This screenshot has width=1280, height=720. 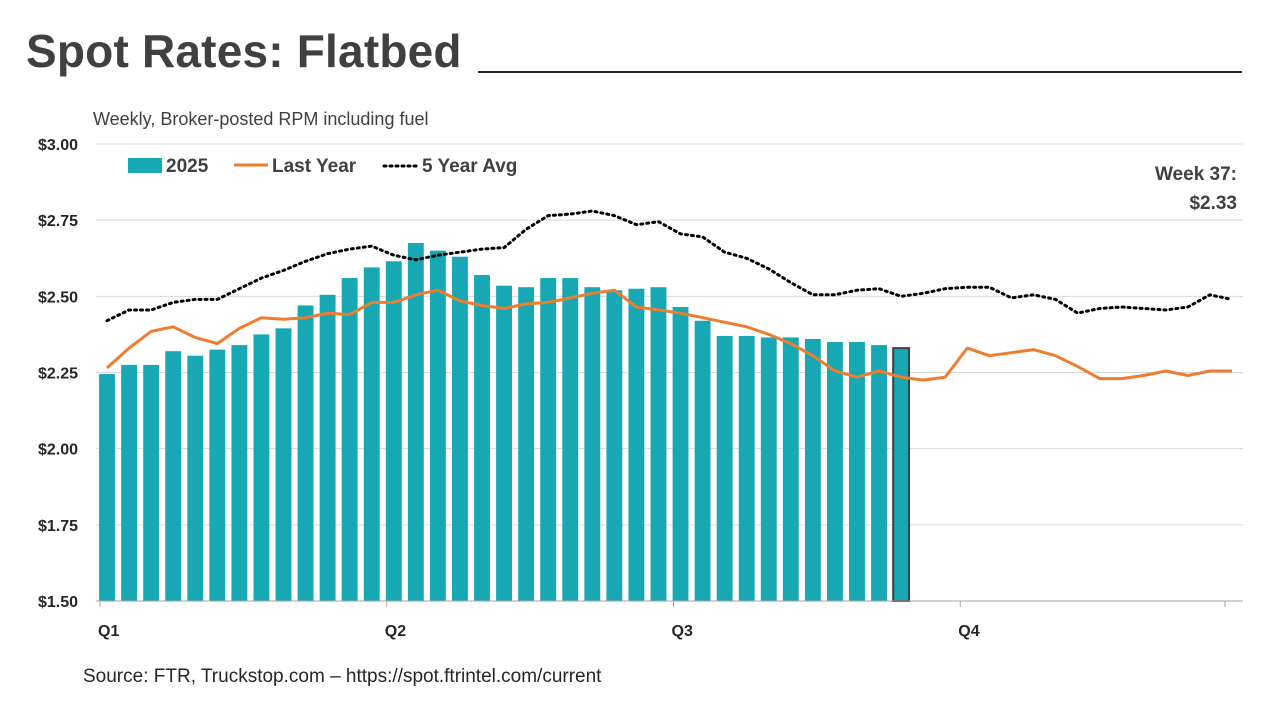 I want to click on legend-swatch-2025, so click(x=145, y=165).